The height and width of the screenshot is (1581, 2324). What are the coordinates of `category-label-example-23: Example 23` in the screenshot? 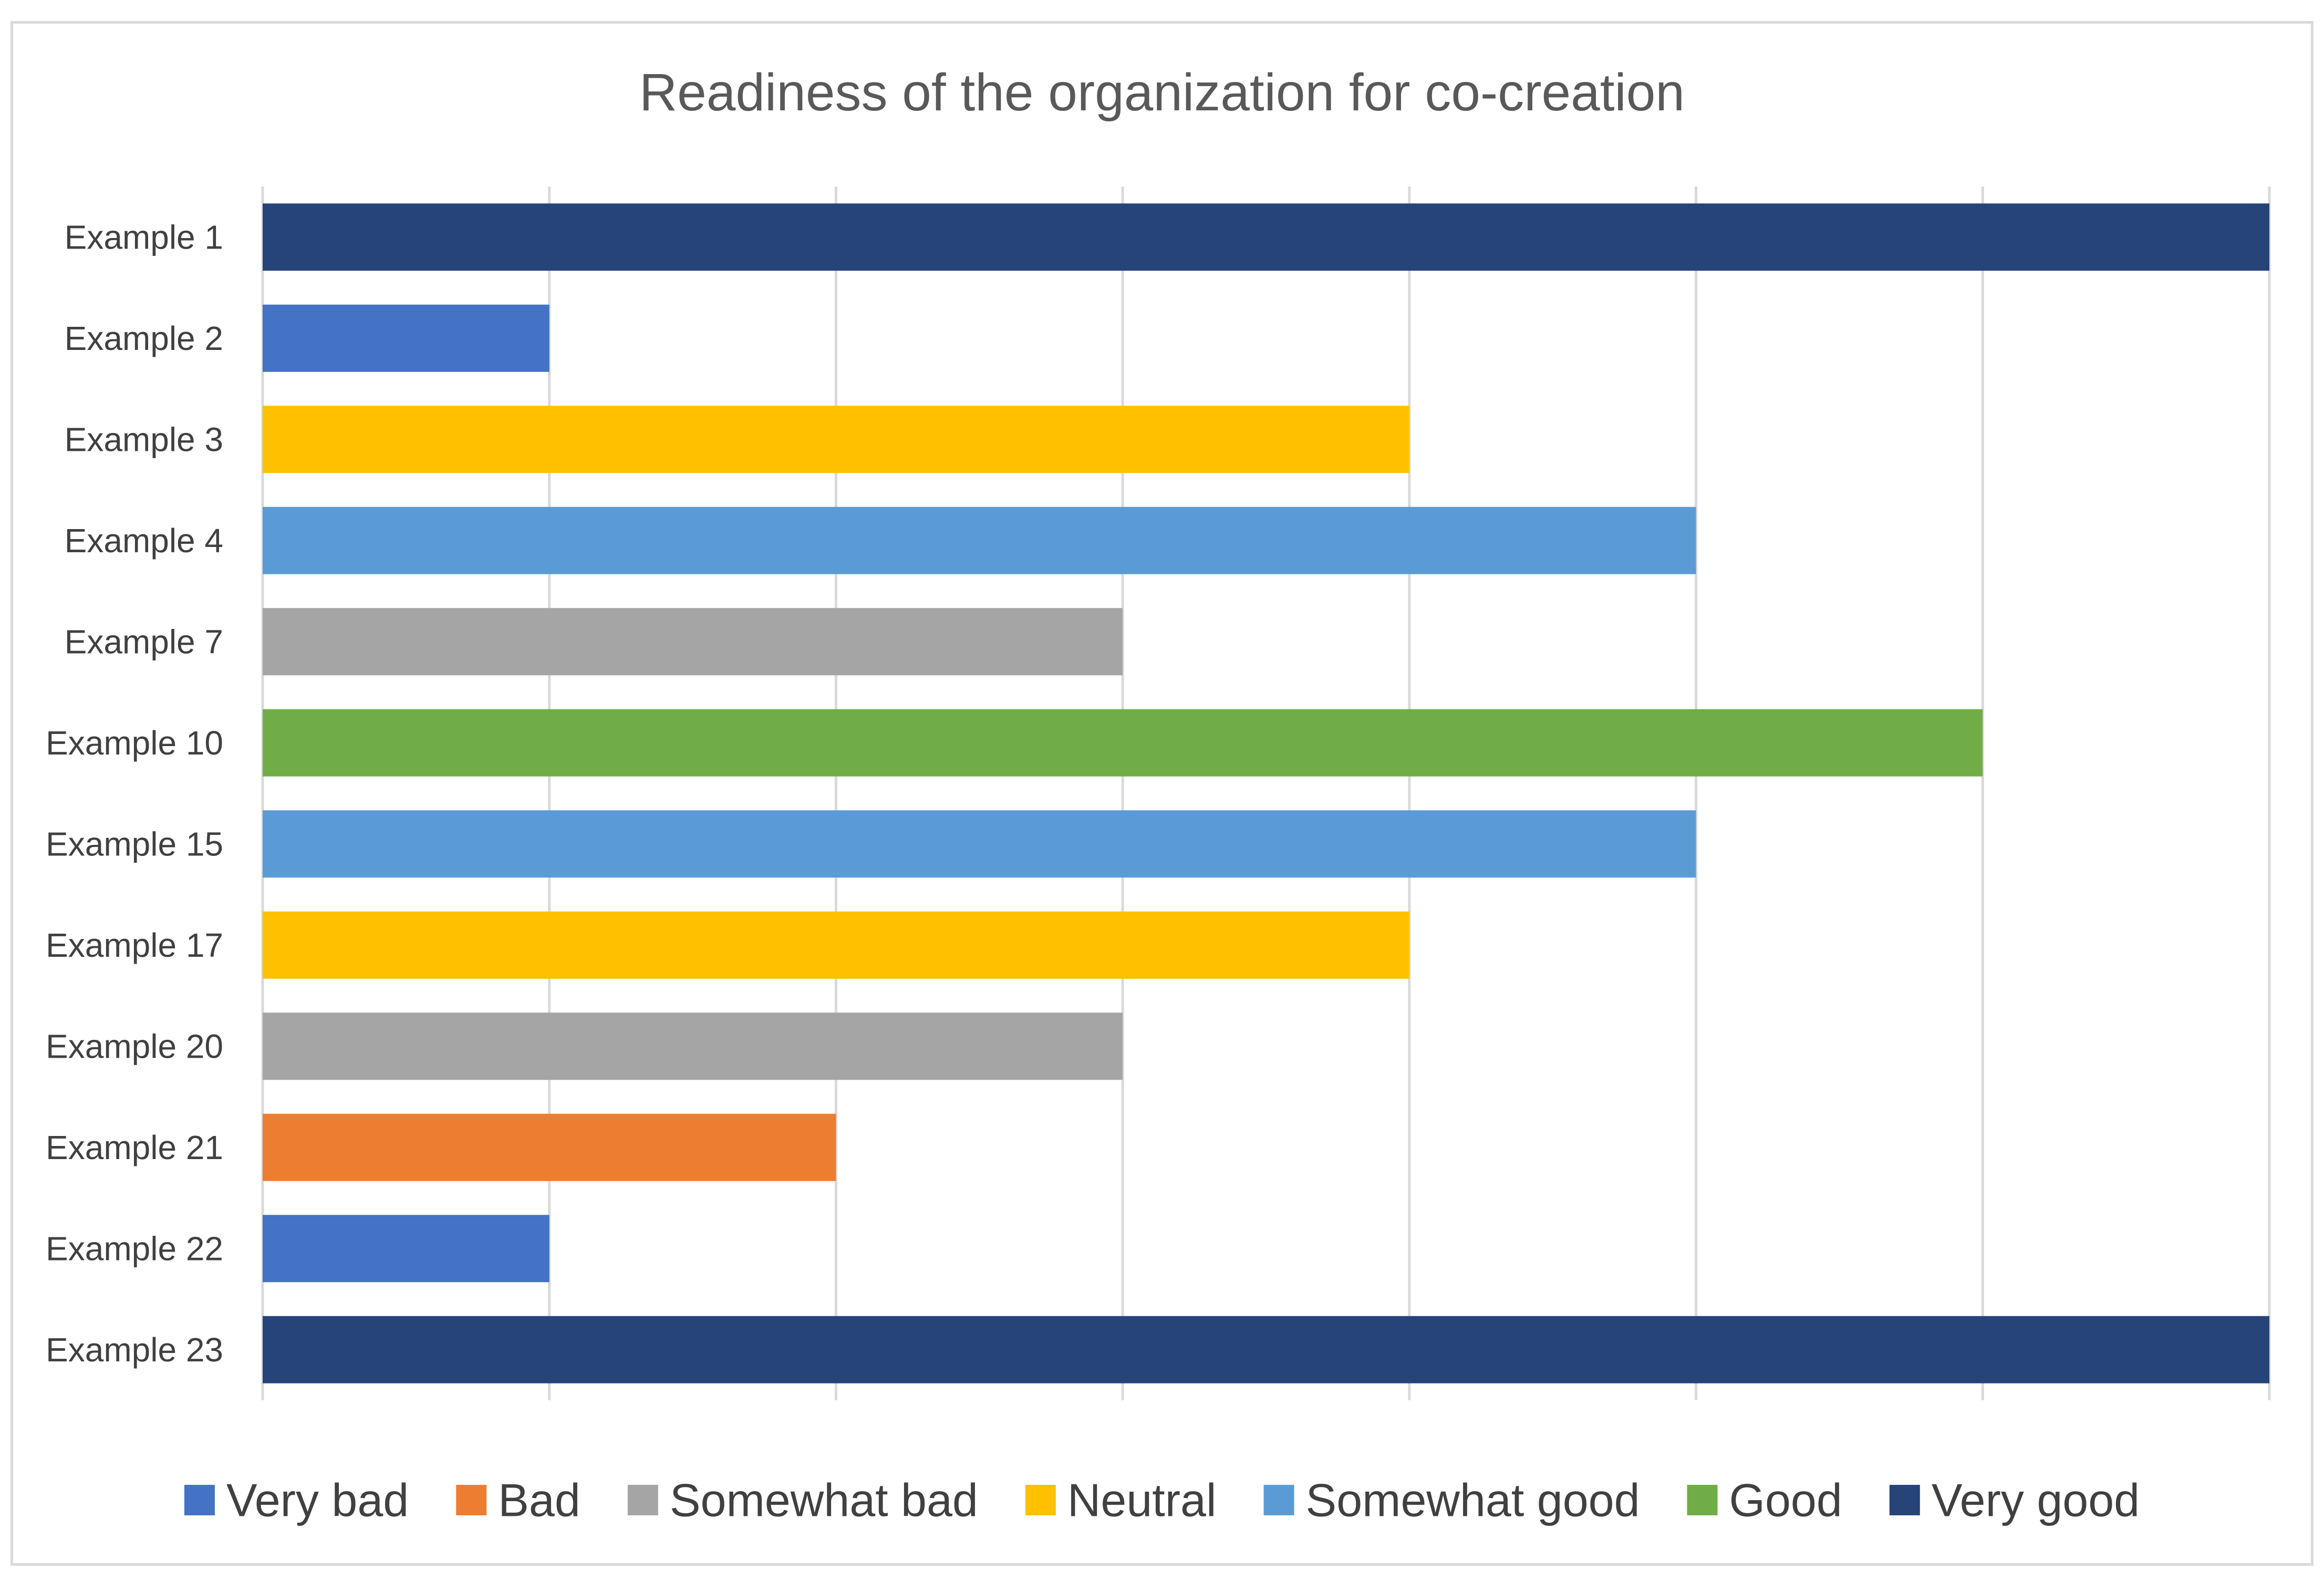 It's located at (135, 1350).